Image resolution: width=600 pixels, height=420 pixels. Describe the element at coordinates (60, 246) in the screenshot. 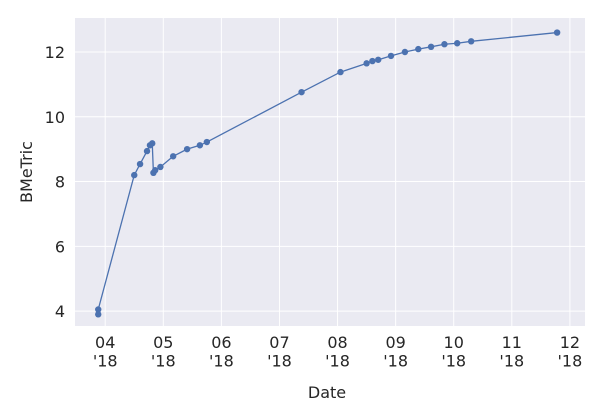

I see `y-tick-label: 6` at that location.